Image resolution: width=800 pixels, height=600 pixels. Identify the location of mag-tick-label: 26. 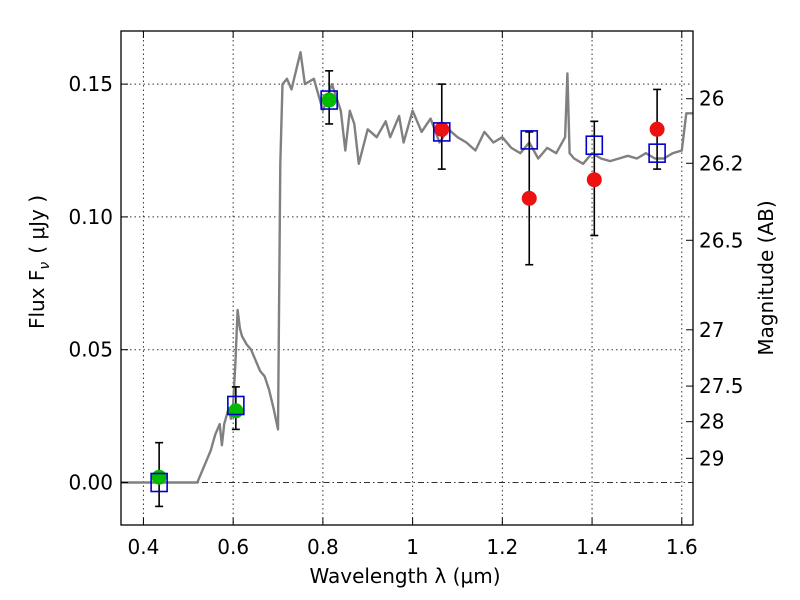
(711, 99).